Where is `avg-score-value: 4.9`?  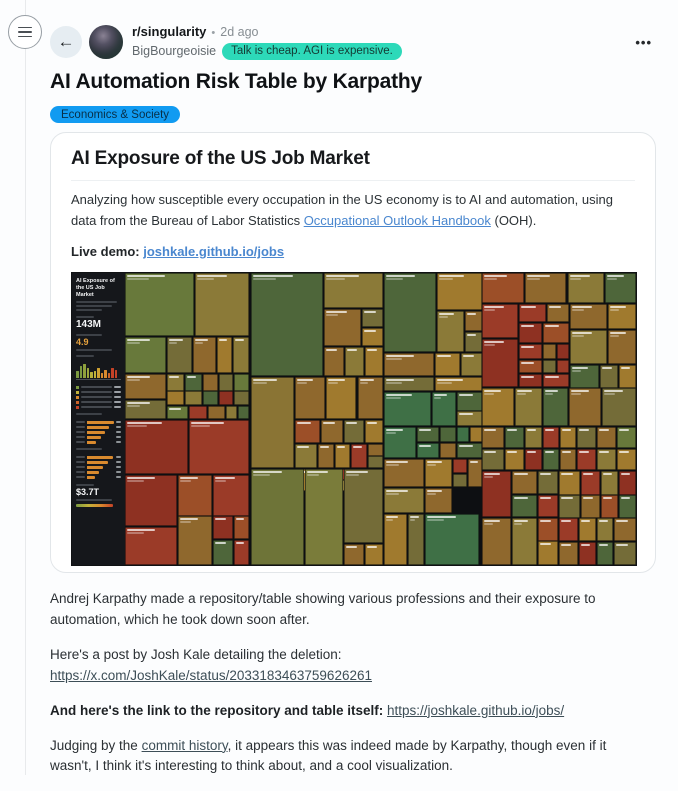 avg-score-value: 4.9 is located at coordinates (82, 341).